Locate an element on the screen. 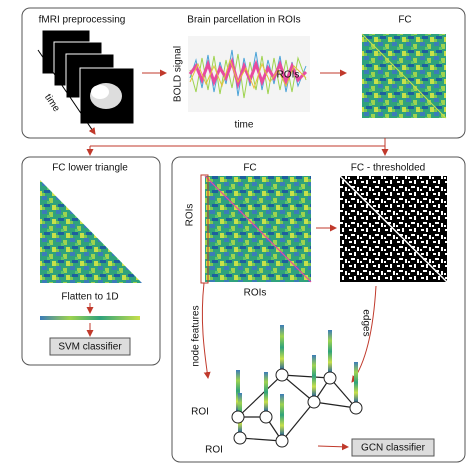  title: fMRI preprocessing is located at coordinates (82, 20).